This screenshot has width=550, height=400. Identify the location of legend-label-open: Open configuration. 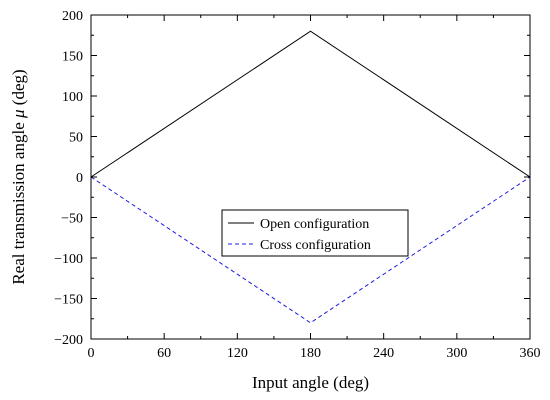
(314, 224).